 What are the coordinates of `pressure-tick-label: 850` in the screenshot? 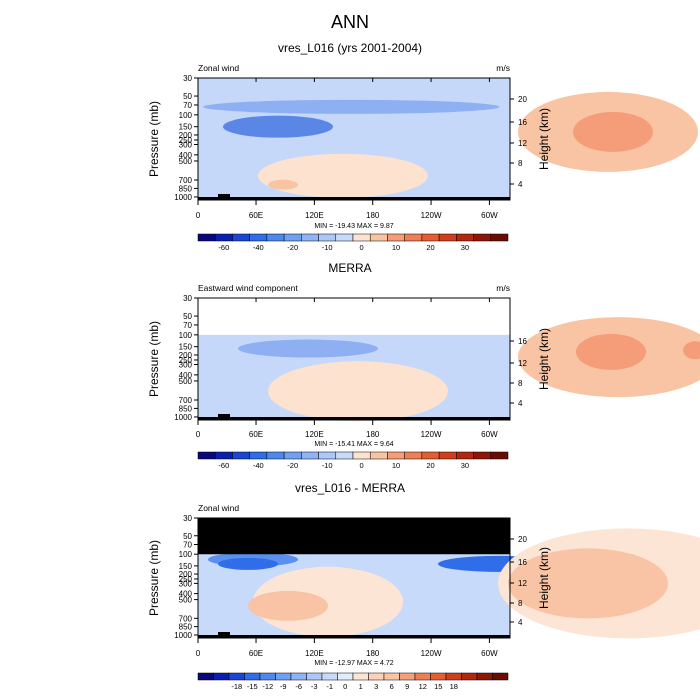 It's located at (186, 627).